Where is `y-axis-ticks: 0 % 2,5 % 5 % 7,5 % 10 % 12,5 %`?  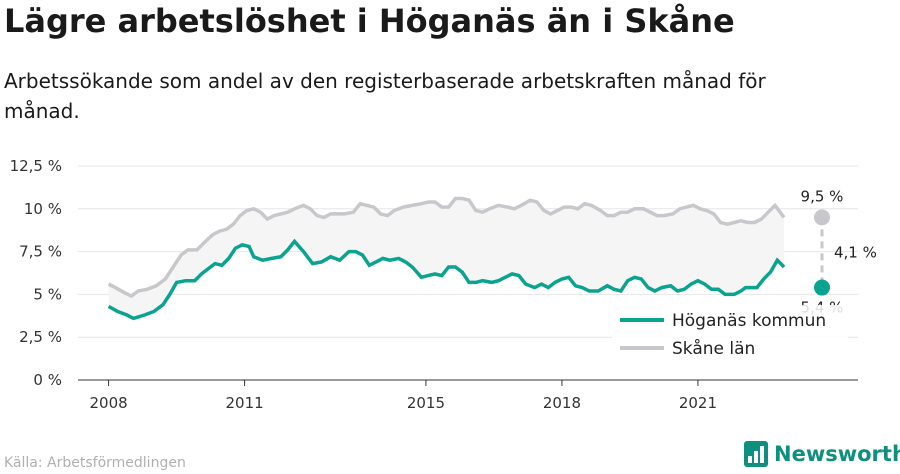 y-axis-ticks: 0 % 2,5 % 5 % 7,5 % 10 % 12,5 % is located at coordinates (36, 273).